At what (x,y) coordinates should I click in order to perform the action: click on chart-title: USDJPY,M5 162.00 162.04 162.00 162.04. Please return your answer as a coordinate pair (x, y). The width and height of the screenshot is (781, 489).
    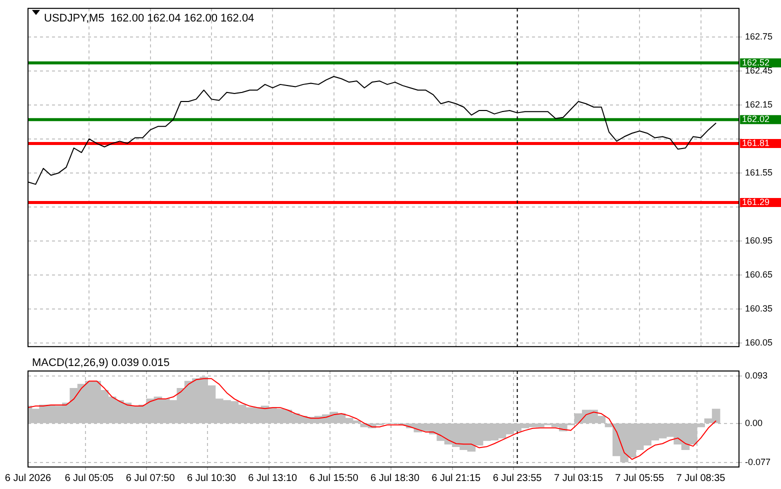
    Looking at the image, I should click on (149, 18).